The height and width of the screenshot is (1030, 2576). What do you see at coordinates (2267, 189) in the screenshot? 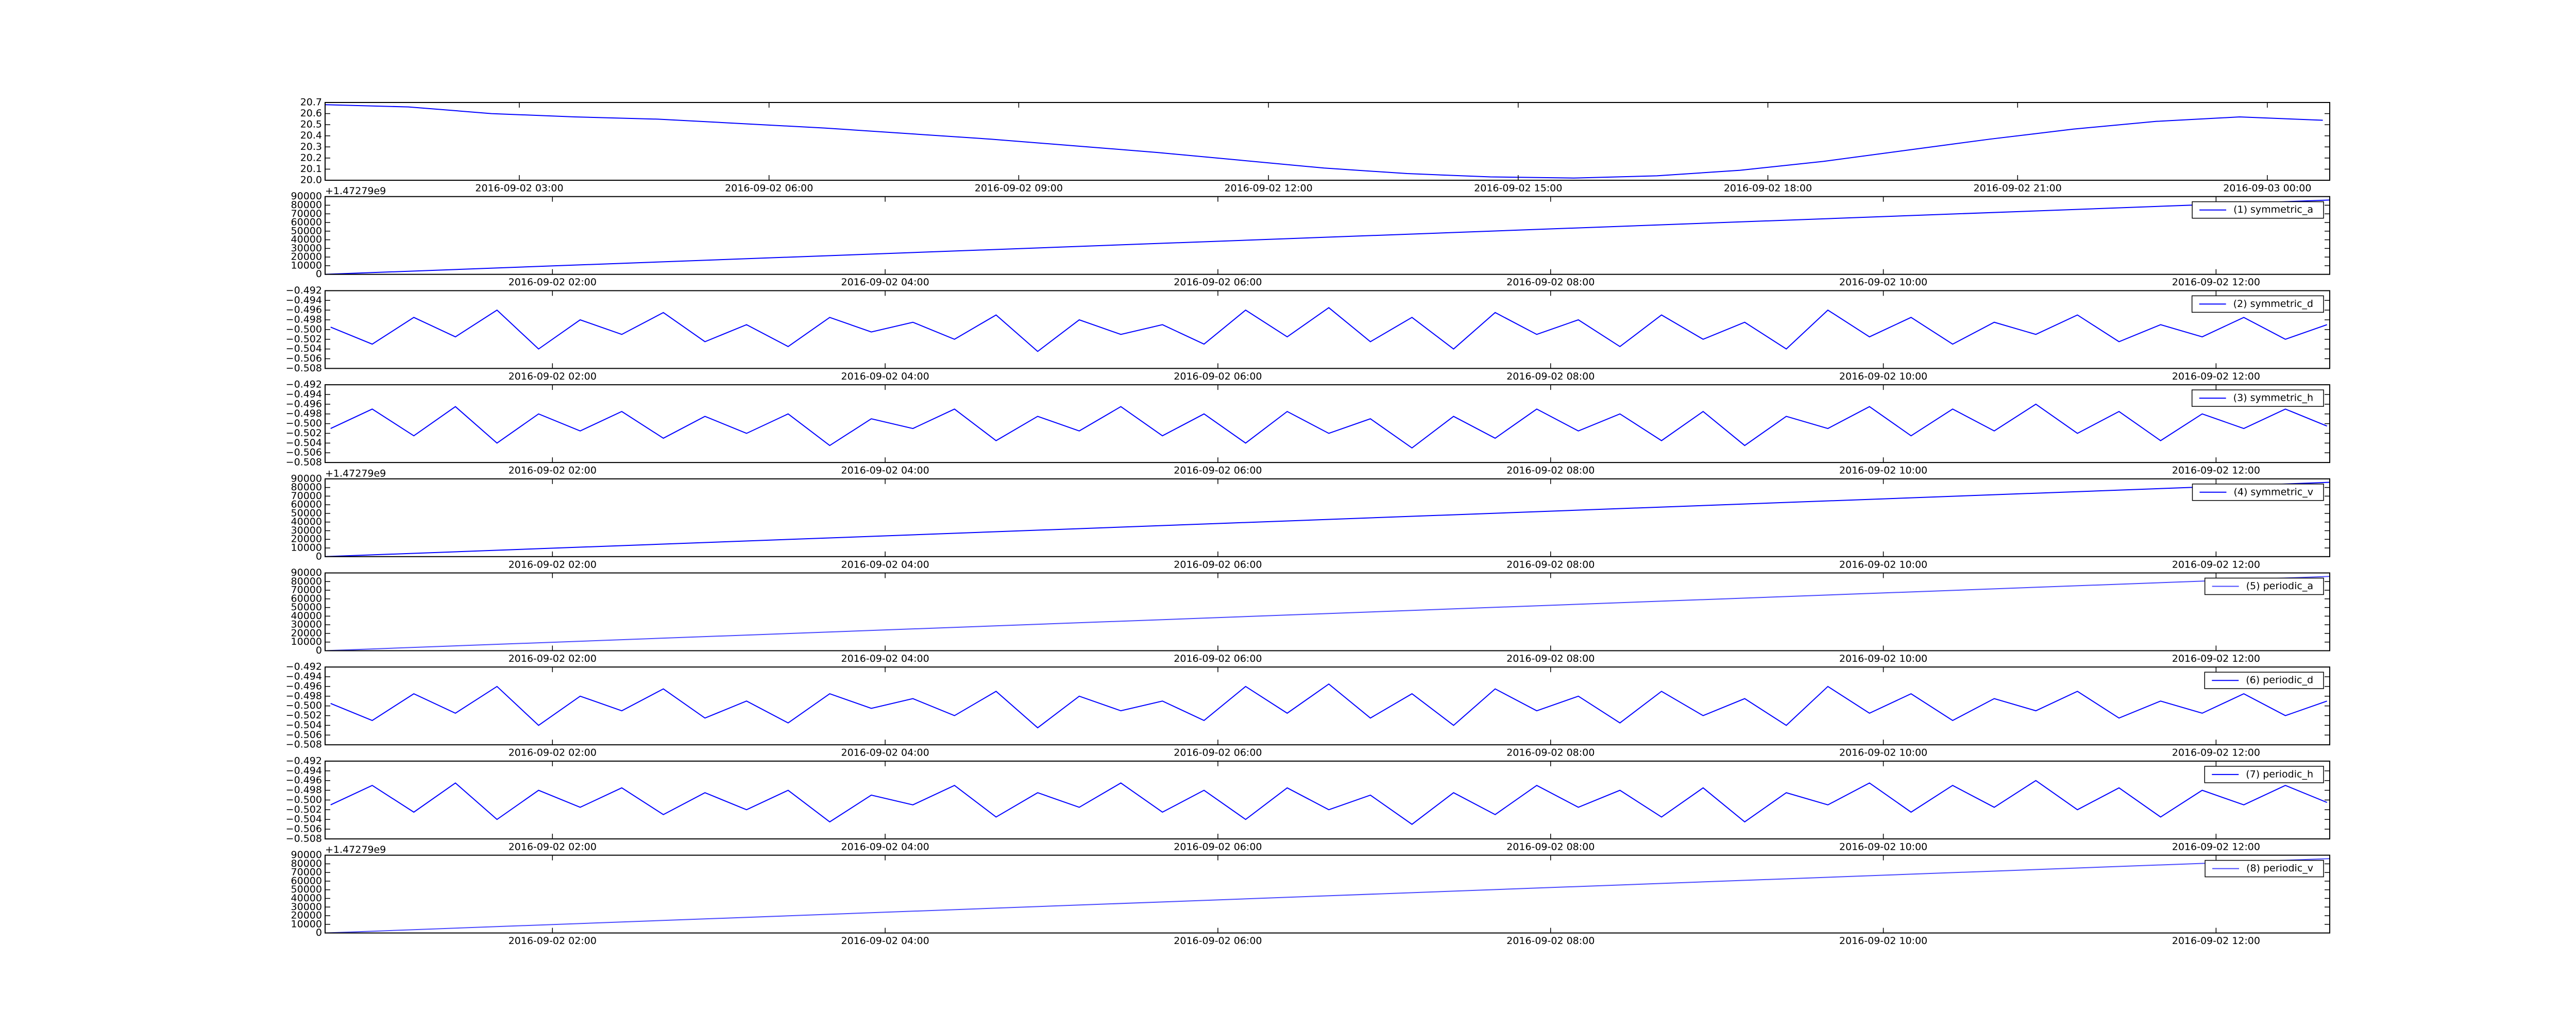
I see `x-tick-label: 2016-09-03 00:00` at bounding box center [2267, 189].